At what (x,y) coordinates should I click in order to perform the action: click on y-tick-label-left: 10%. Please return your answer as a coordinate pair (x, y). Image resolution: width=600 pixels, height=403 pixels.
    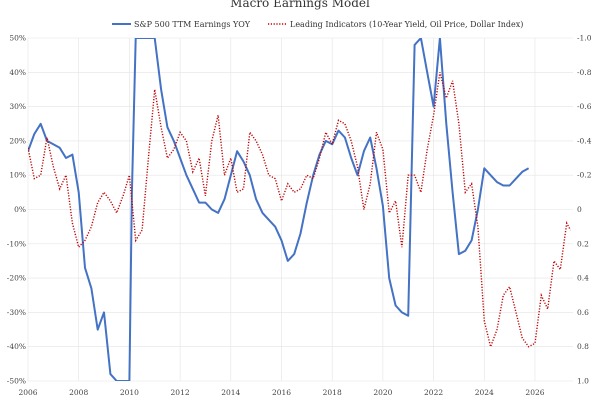
    Looking at the image, I should click on (17, 175).